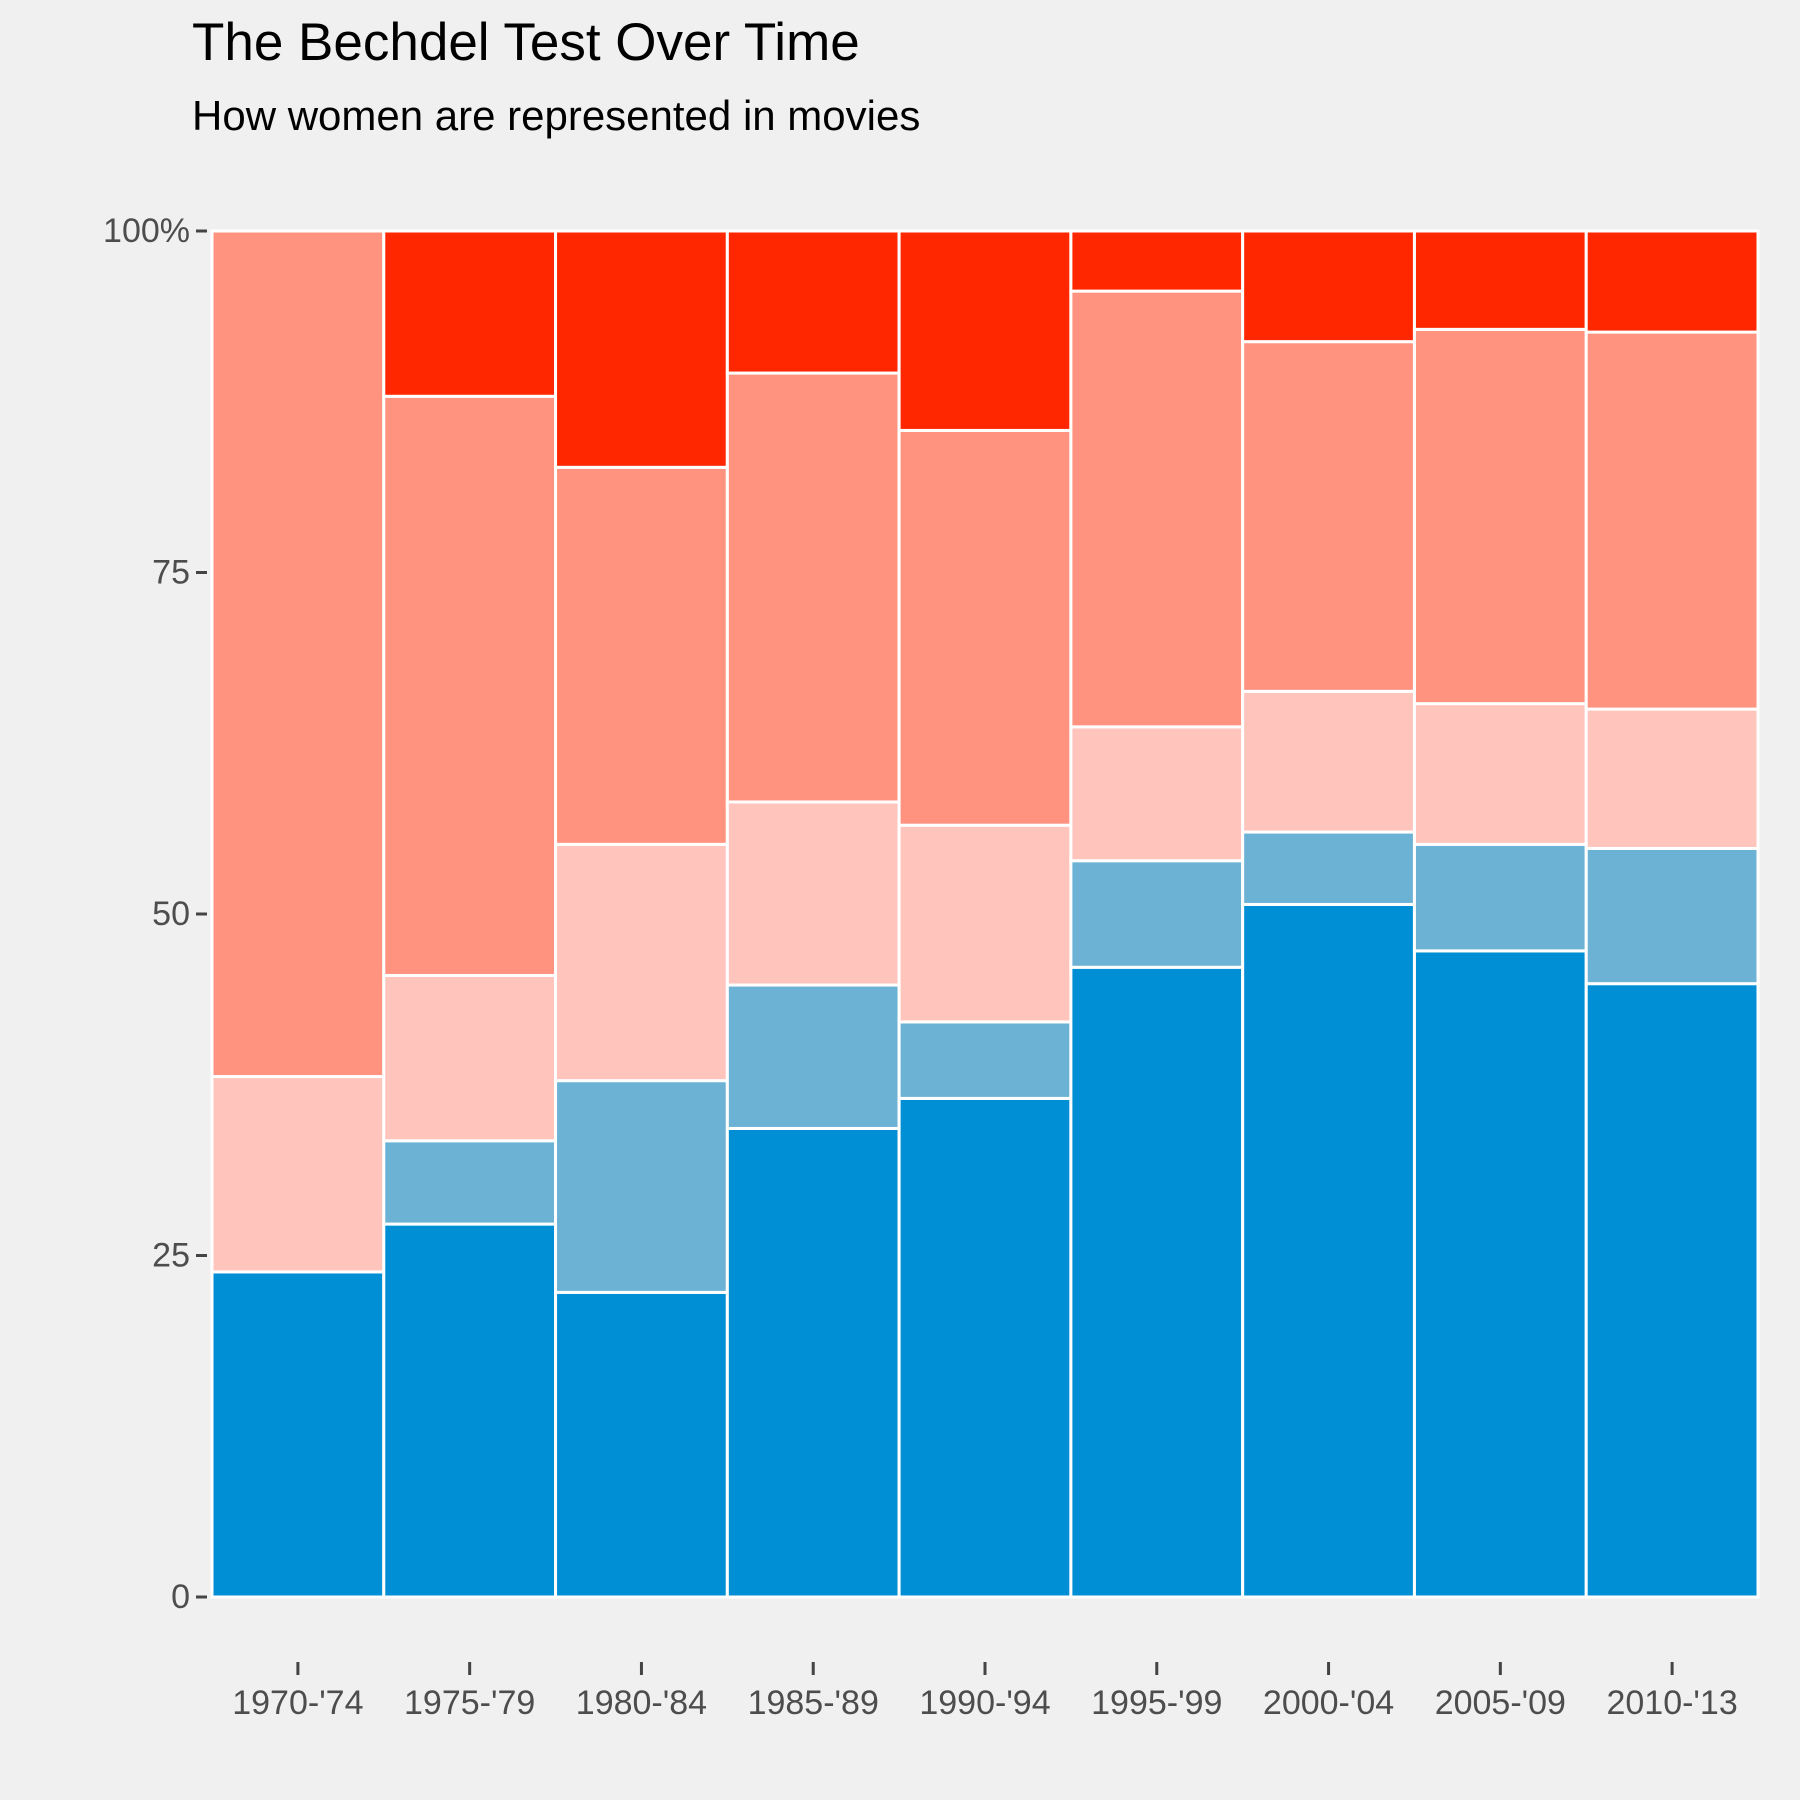 Image resolution: width=1800 pixels, height=1800 pixels. What do you see at coordinates (171, 1256) in the screenshot?
I see `y-tick-label: 25` at bounding box center [171, 1256].